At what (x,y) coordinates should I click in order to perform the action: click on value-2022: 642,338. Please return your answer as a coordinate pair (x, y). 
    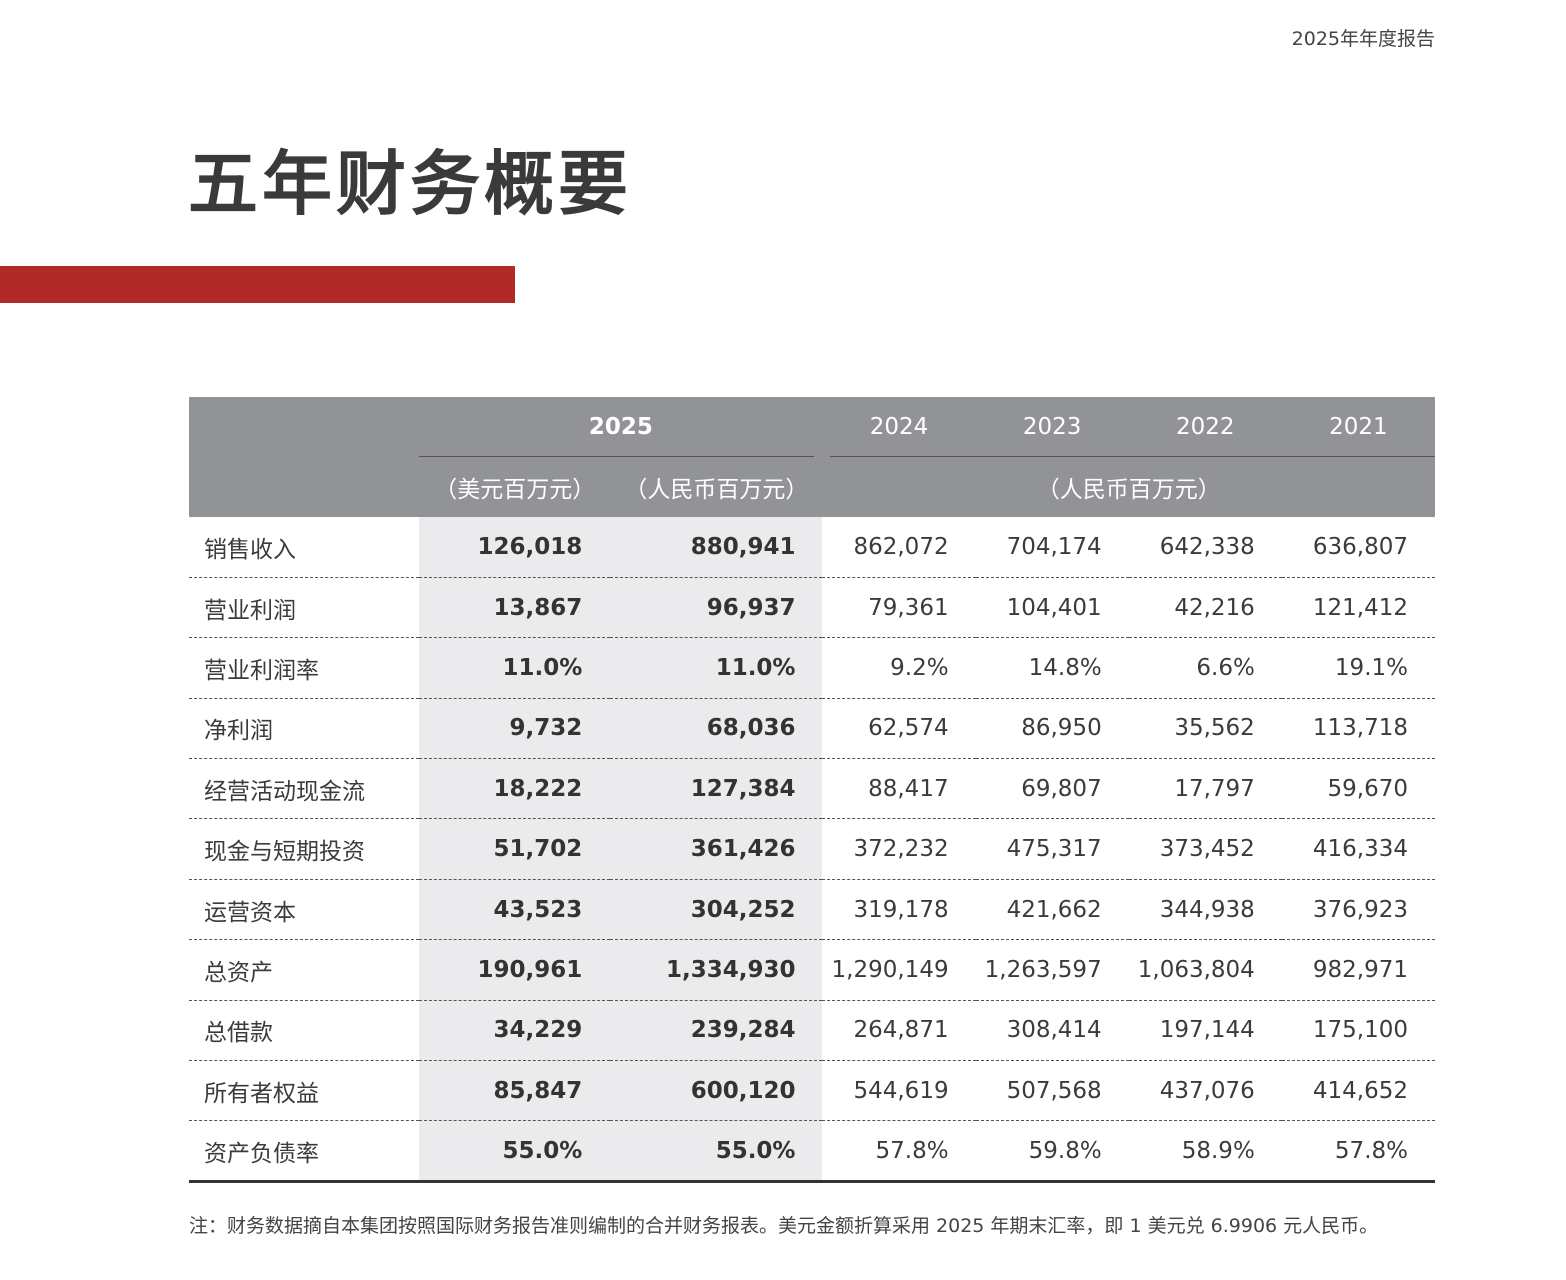
    Looking at the image, I should click on (1205, 547).